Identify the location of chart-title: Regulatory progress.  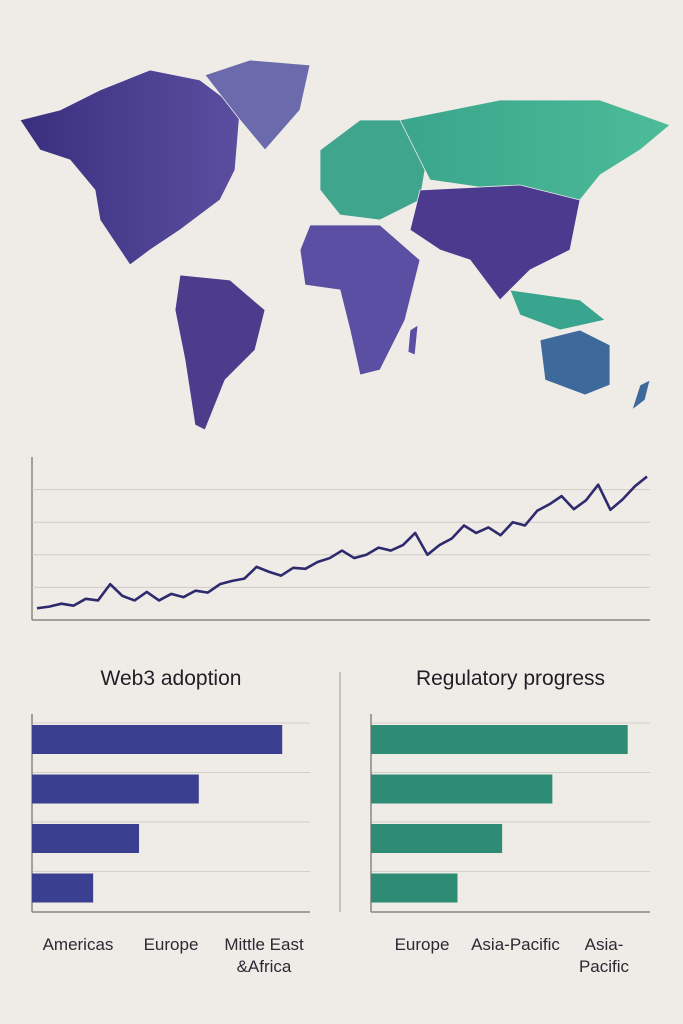
(510, 678).